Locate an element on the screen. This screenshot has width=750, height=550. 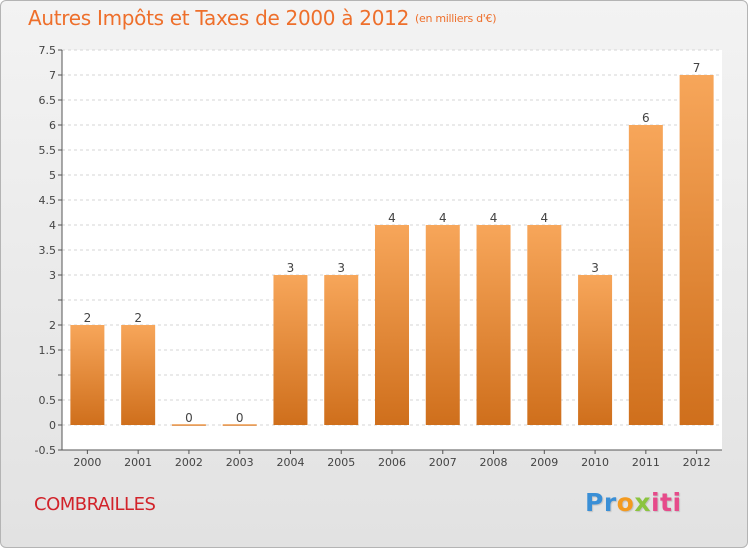
chart-unit: (en milliers d'€) is located at coordinates (456, 18).